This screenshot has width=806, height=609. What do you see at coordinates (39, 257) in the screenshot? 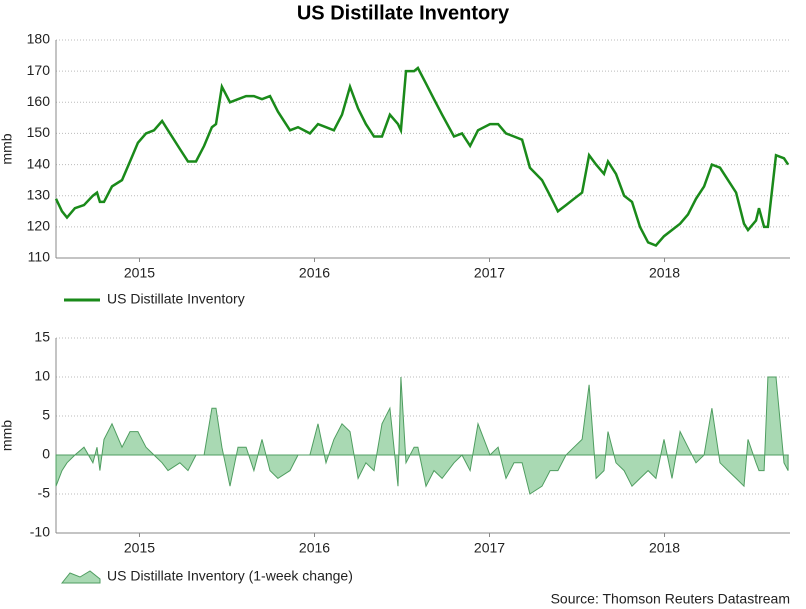
I see `y-tick-label: 110` at bounding box center [39, 257].